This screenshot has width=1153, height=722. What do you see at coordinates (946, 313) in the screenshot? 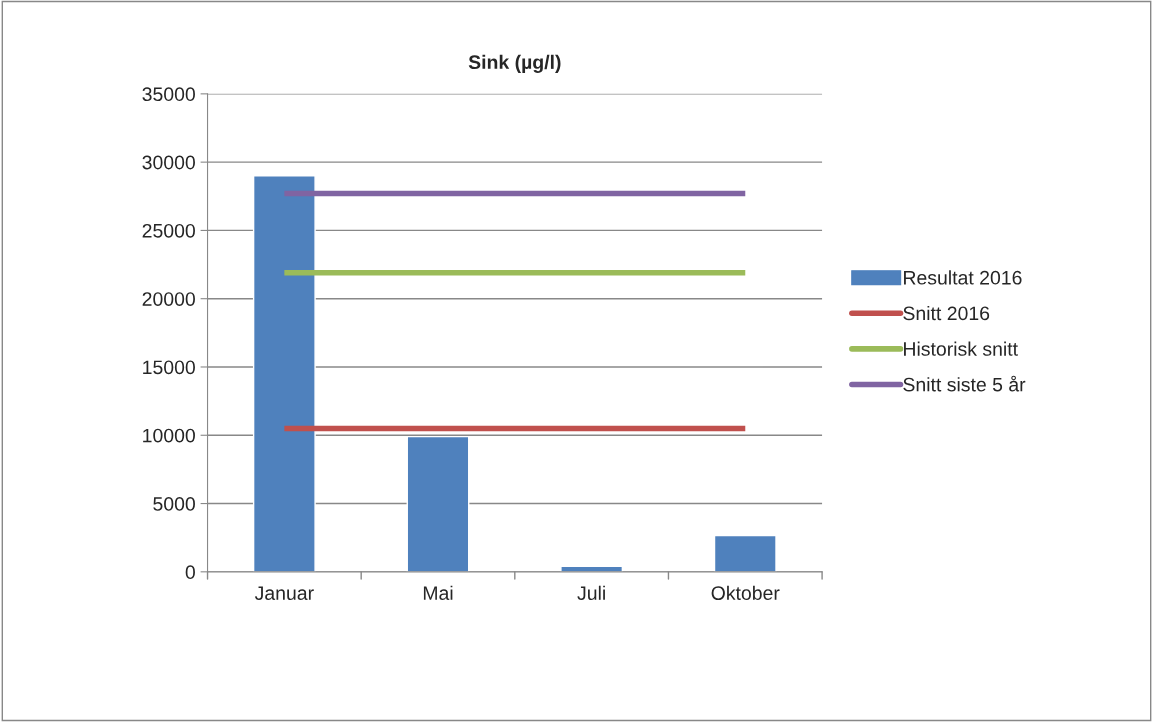
I see `legend-label: Snitt 2016` at bounding box center [946, 313].